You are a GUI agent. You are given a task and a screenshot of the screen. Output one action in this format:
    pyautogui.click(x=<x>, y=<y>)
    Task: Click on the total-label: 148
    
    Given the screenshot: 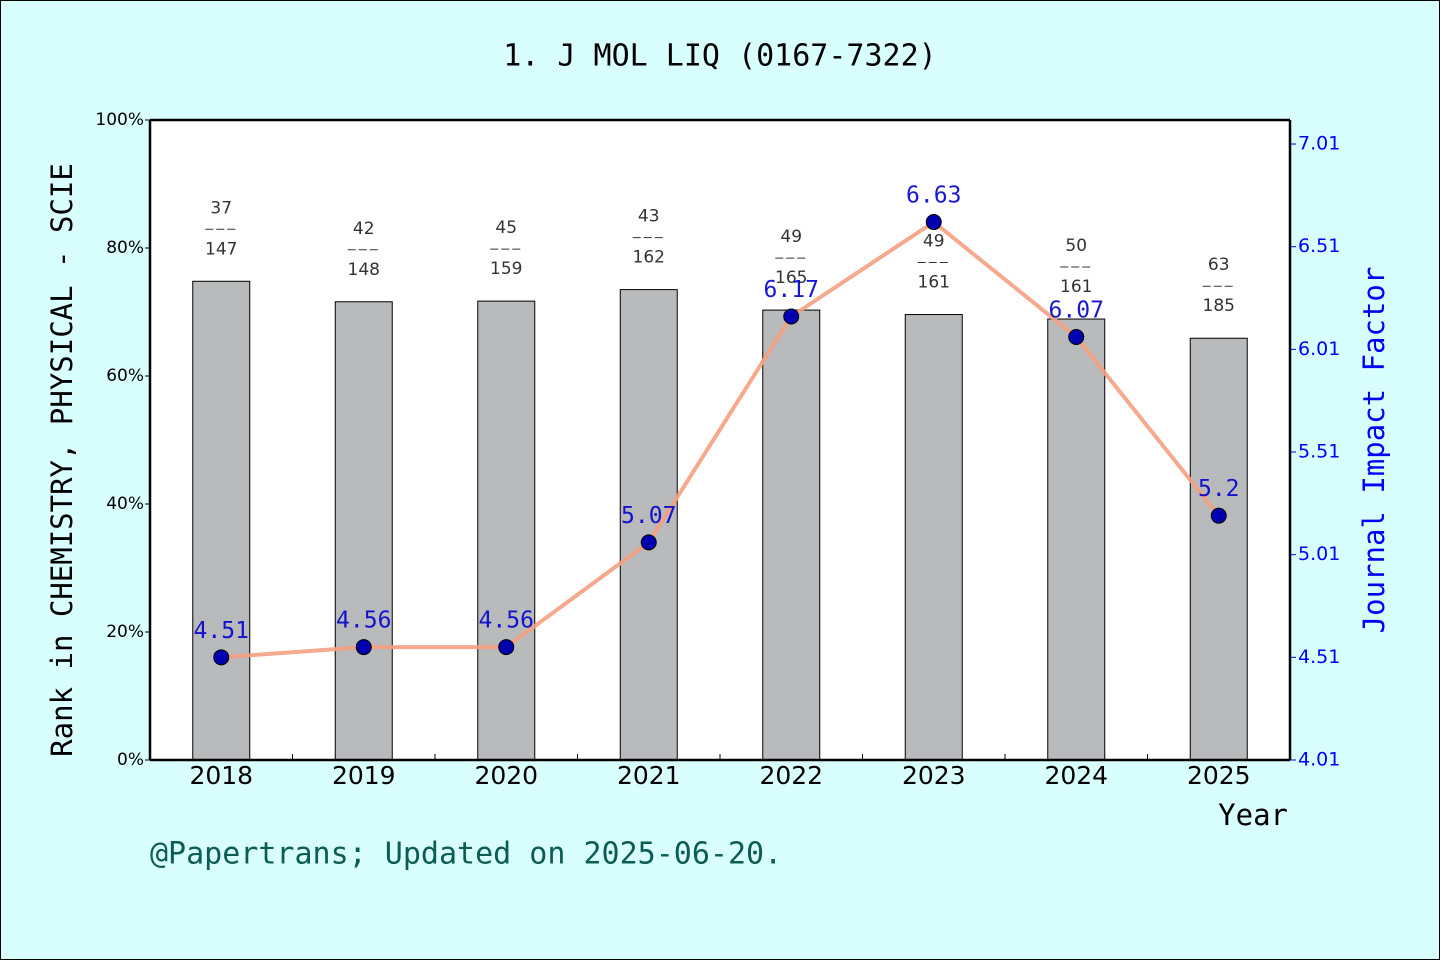 What is the action you would take?
    pyautogui.click(x=364, y=270)
    